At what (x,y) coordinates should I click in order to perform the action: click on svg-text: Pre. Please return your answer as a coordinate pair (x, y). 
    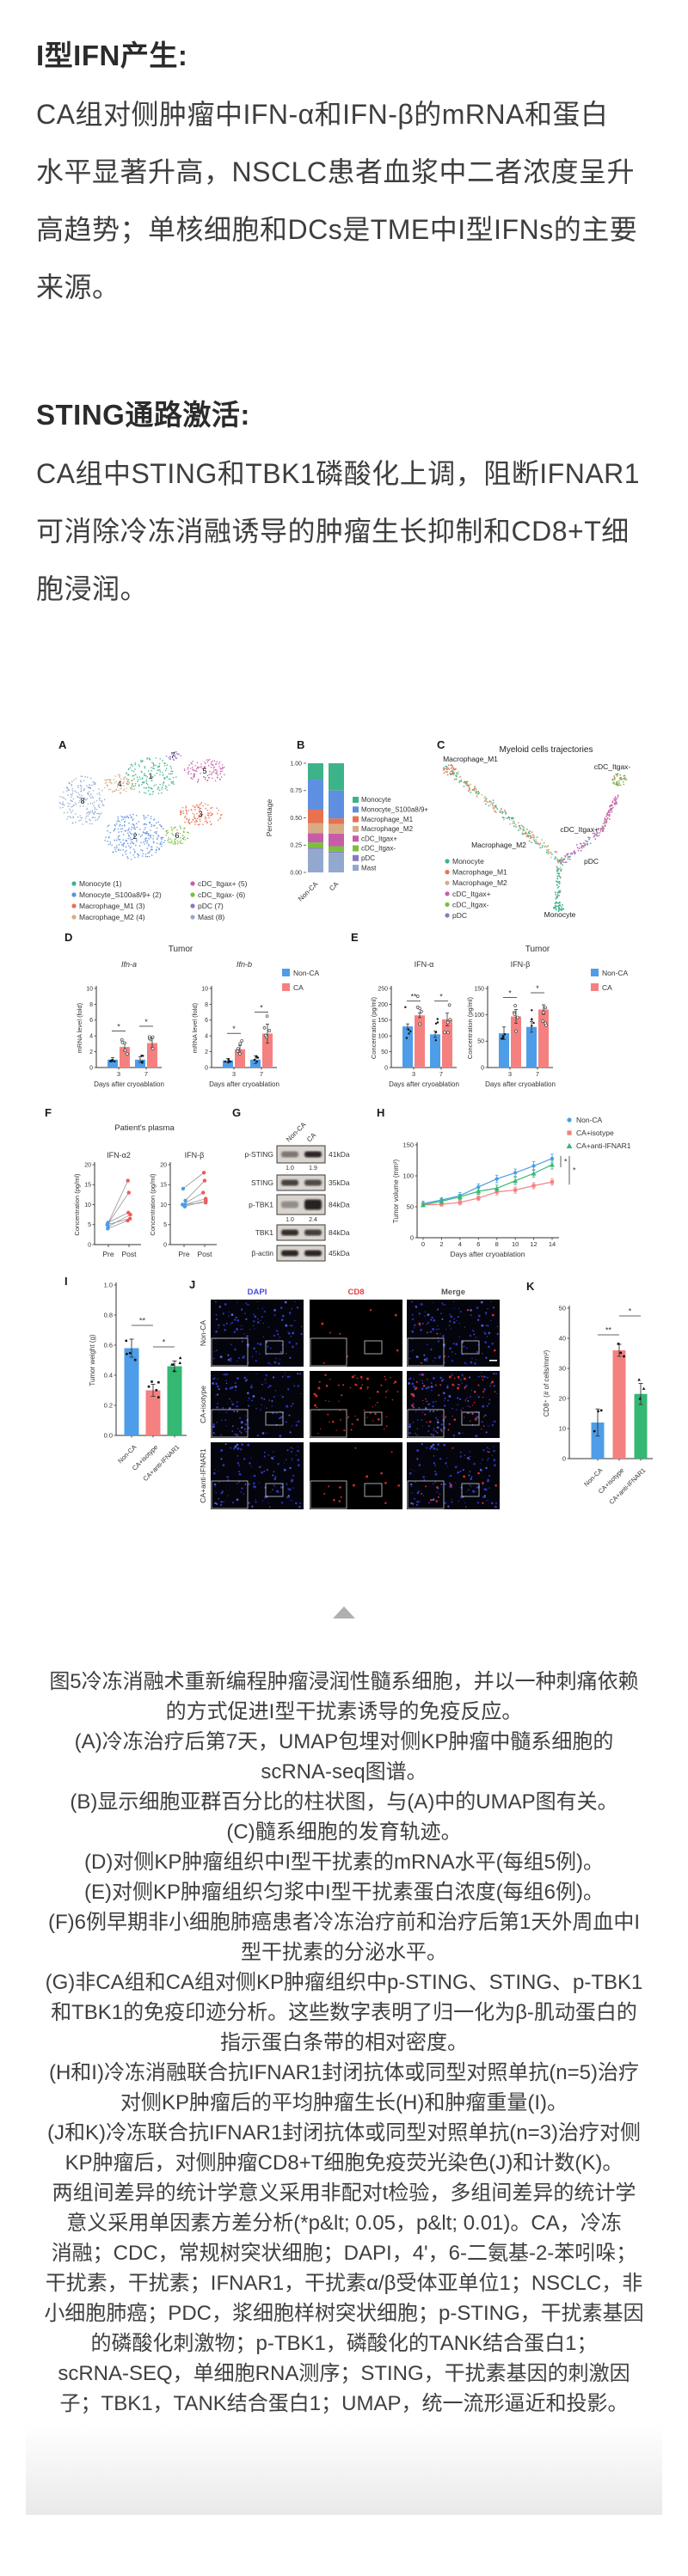
    Looking at the image, I should click on (108, 1254).